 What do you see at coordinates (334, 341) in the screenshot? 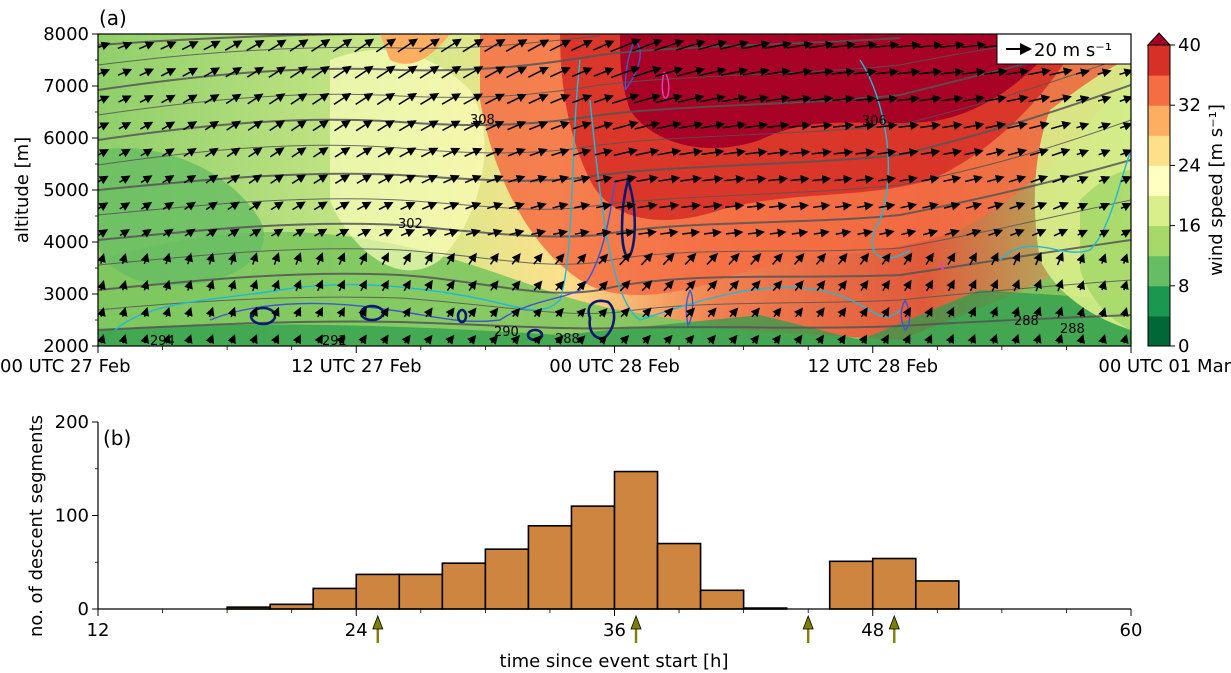
I see `contour-label: 292` at bounding box center [334, 341].